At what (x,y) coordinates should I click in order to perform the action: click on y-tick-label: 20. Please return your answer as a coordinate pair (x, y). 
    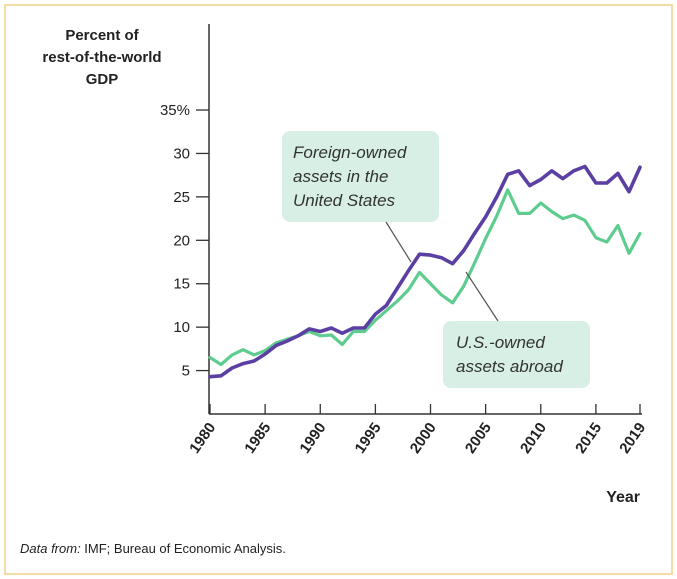
    Looking at the image, I should click on (181, 240).